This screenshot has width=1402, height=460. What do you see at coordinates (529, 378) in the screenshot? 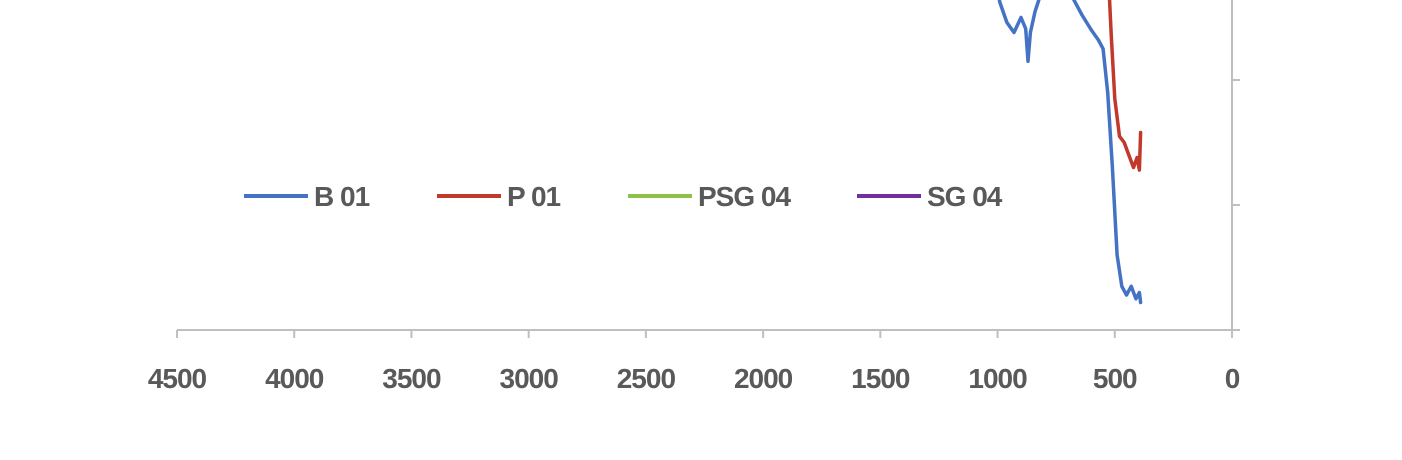
I see `x-tick-label: 3000` at bounding box center [529, 378].